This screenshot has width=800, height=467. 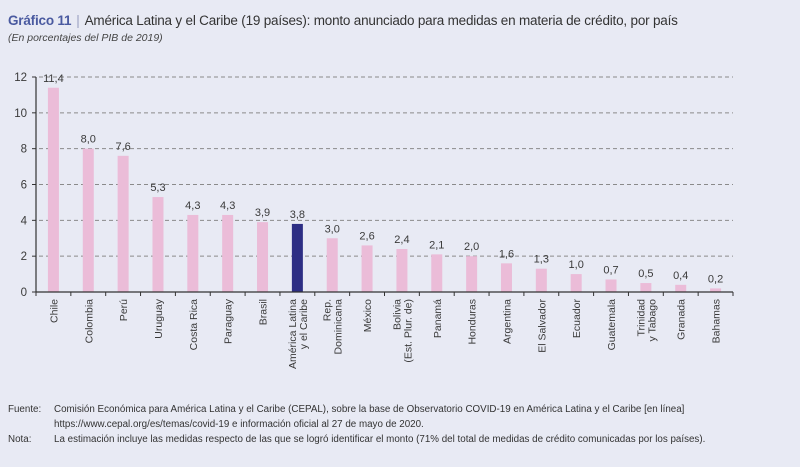 What do you see at coordinates (40, 20) in the screenshot?
I see `figure-number: Gráfico 11` at bounding box center [40, 20].